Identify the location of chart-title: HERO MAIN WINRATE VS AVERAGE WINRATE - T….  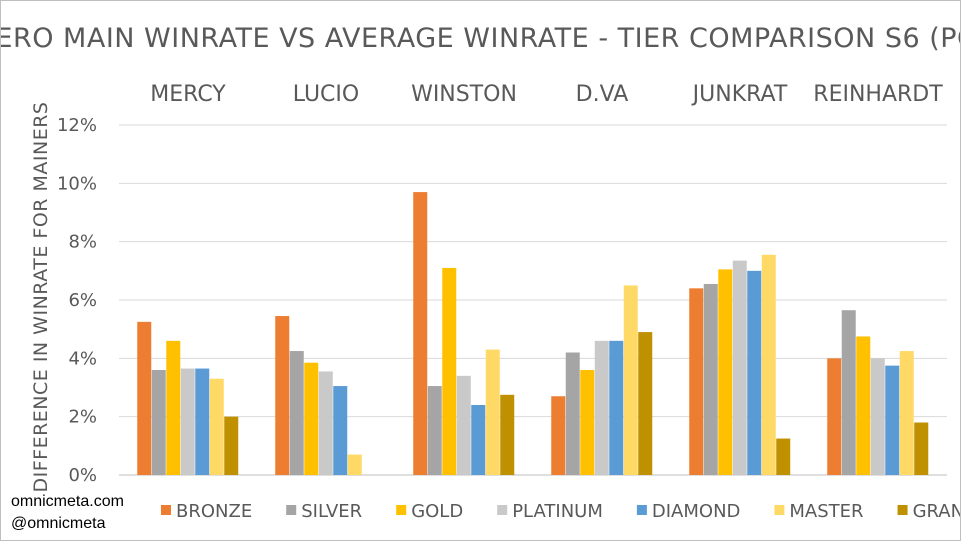
(480, 38).